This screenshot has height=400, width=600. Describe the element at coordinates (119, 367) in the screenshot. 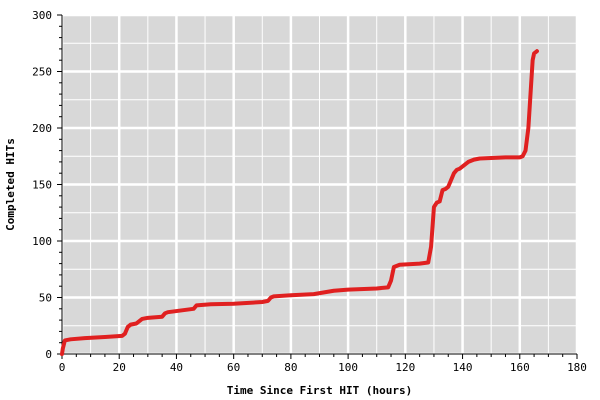

I see `x-tick-label: 20` at that location.